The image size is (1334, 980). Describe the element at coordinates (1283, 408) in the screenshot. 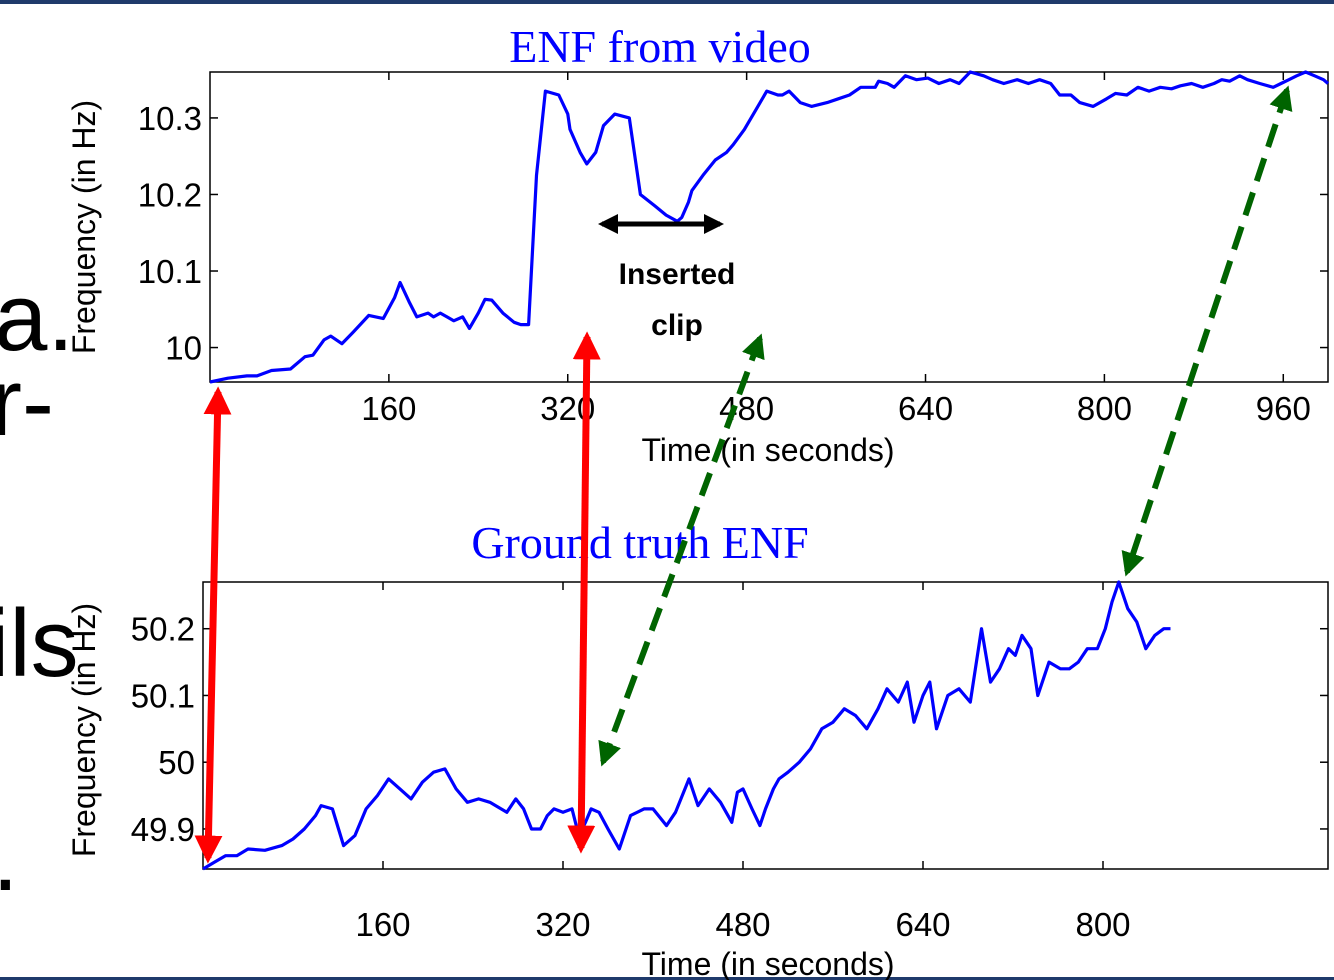

I see `top-x-tick-label: 960` at that location.